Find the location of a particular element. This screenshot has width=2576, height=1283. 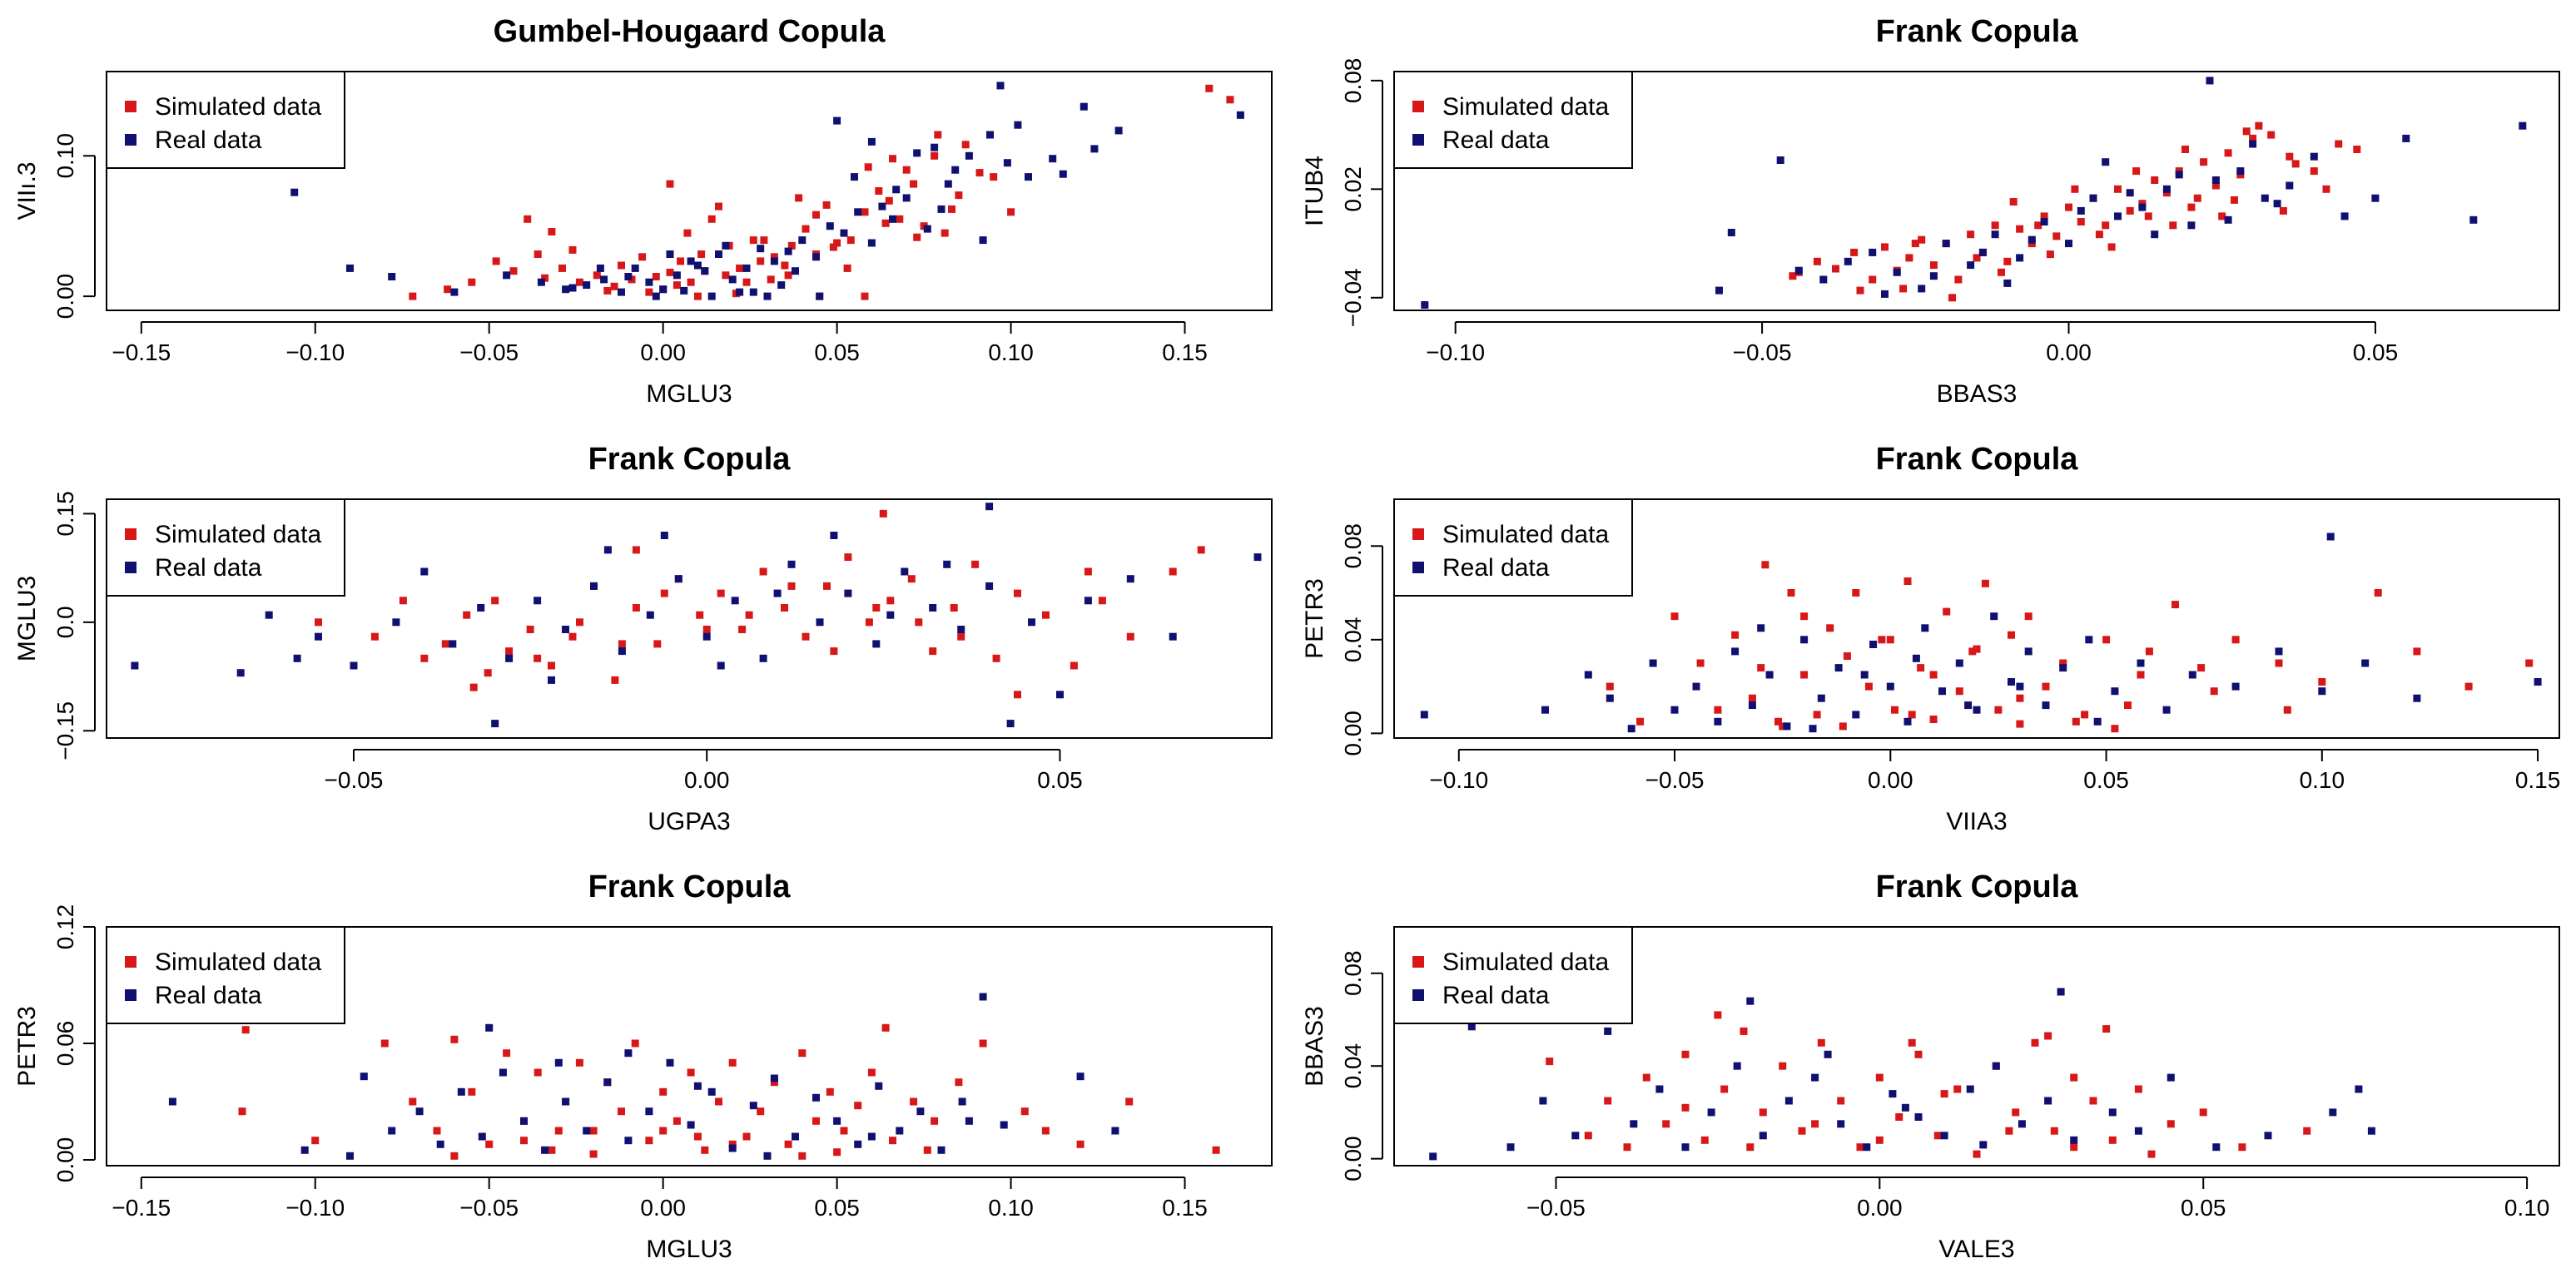

legend-label: Simulated data is located at coordinates (1525, 963).